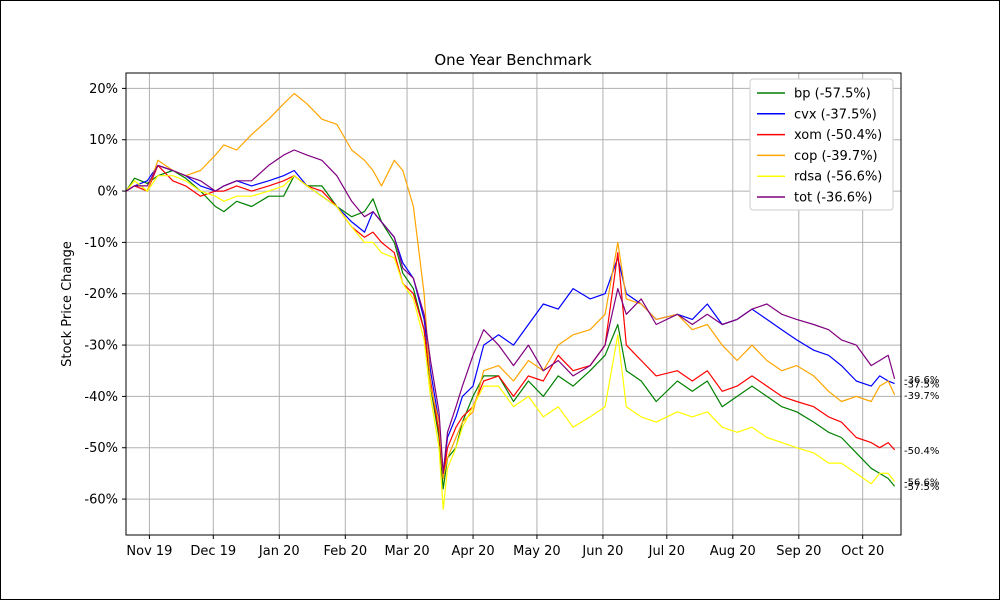 This screenshot has height=601, width=1000. Describe the element at coordinates (107, 192) in the screenshot. I see `y-tick-label: 0%` at that location.